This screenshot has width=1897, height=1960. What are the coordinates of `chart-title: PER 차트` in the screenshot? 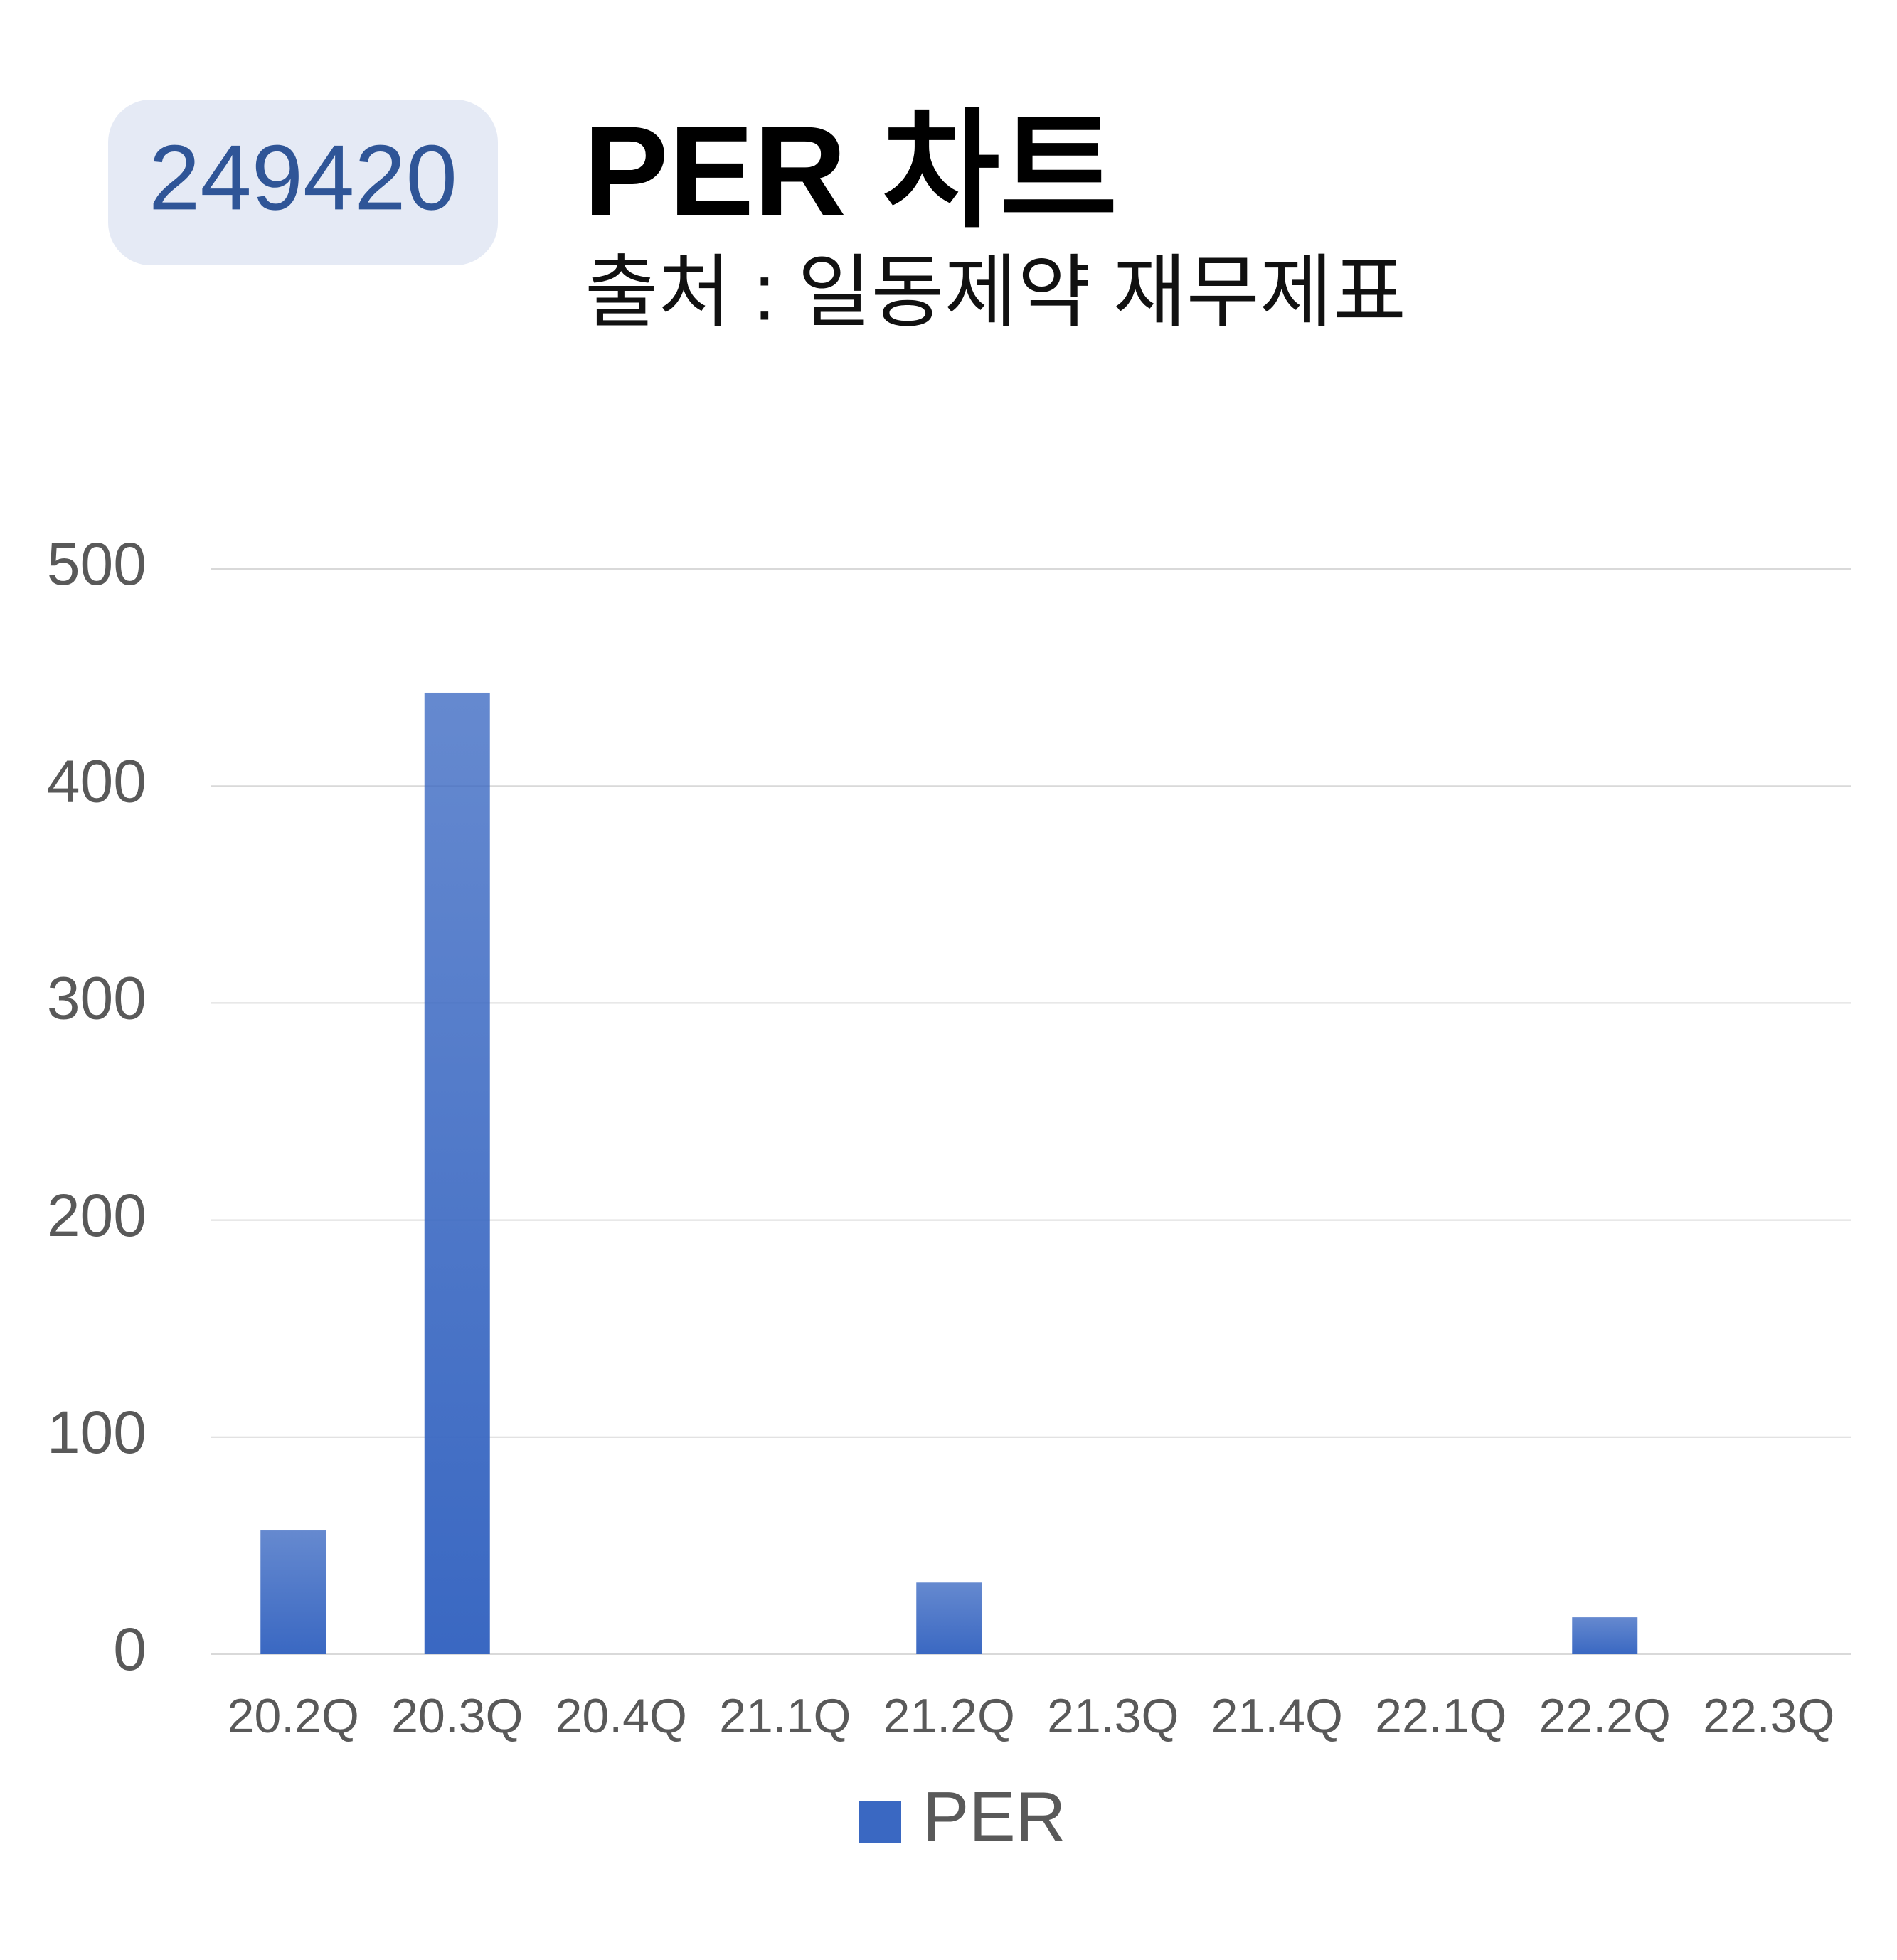 It's located at (850, 171).